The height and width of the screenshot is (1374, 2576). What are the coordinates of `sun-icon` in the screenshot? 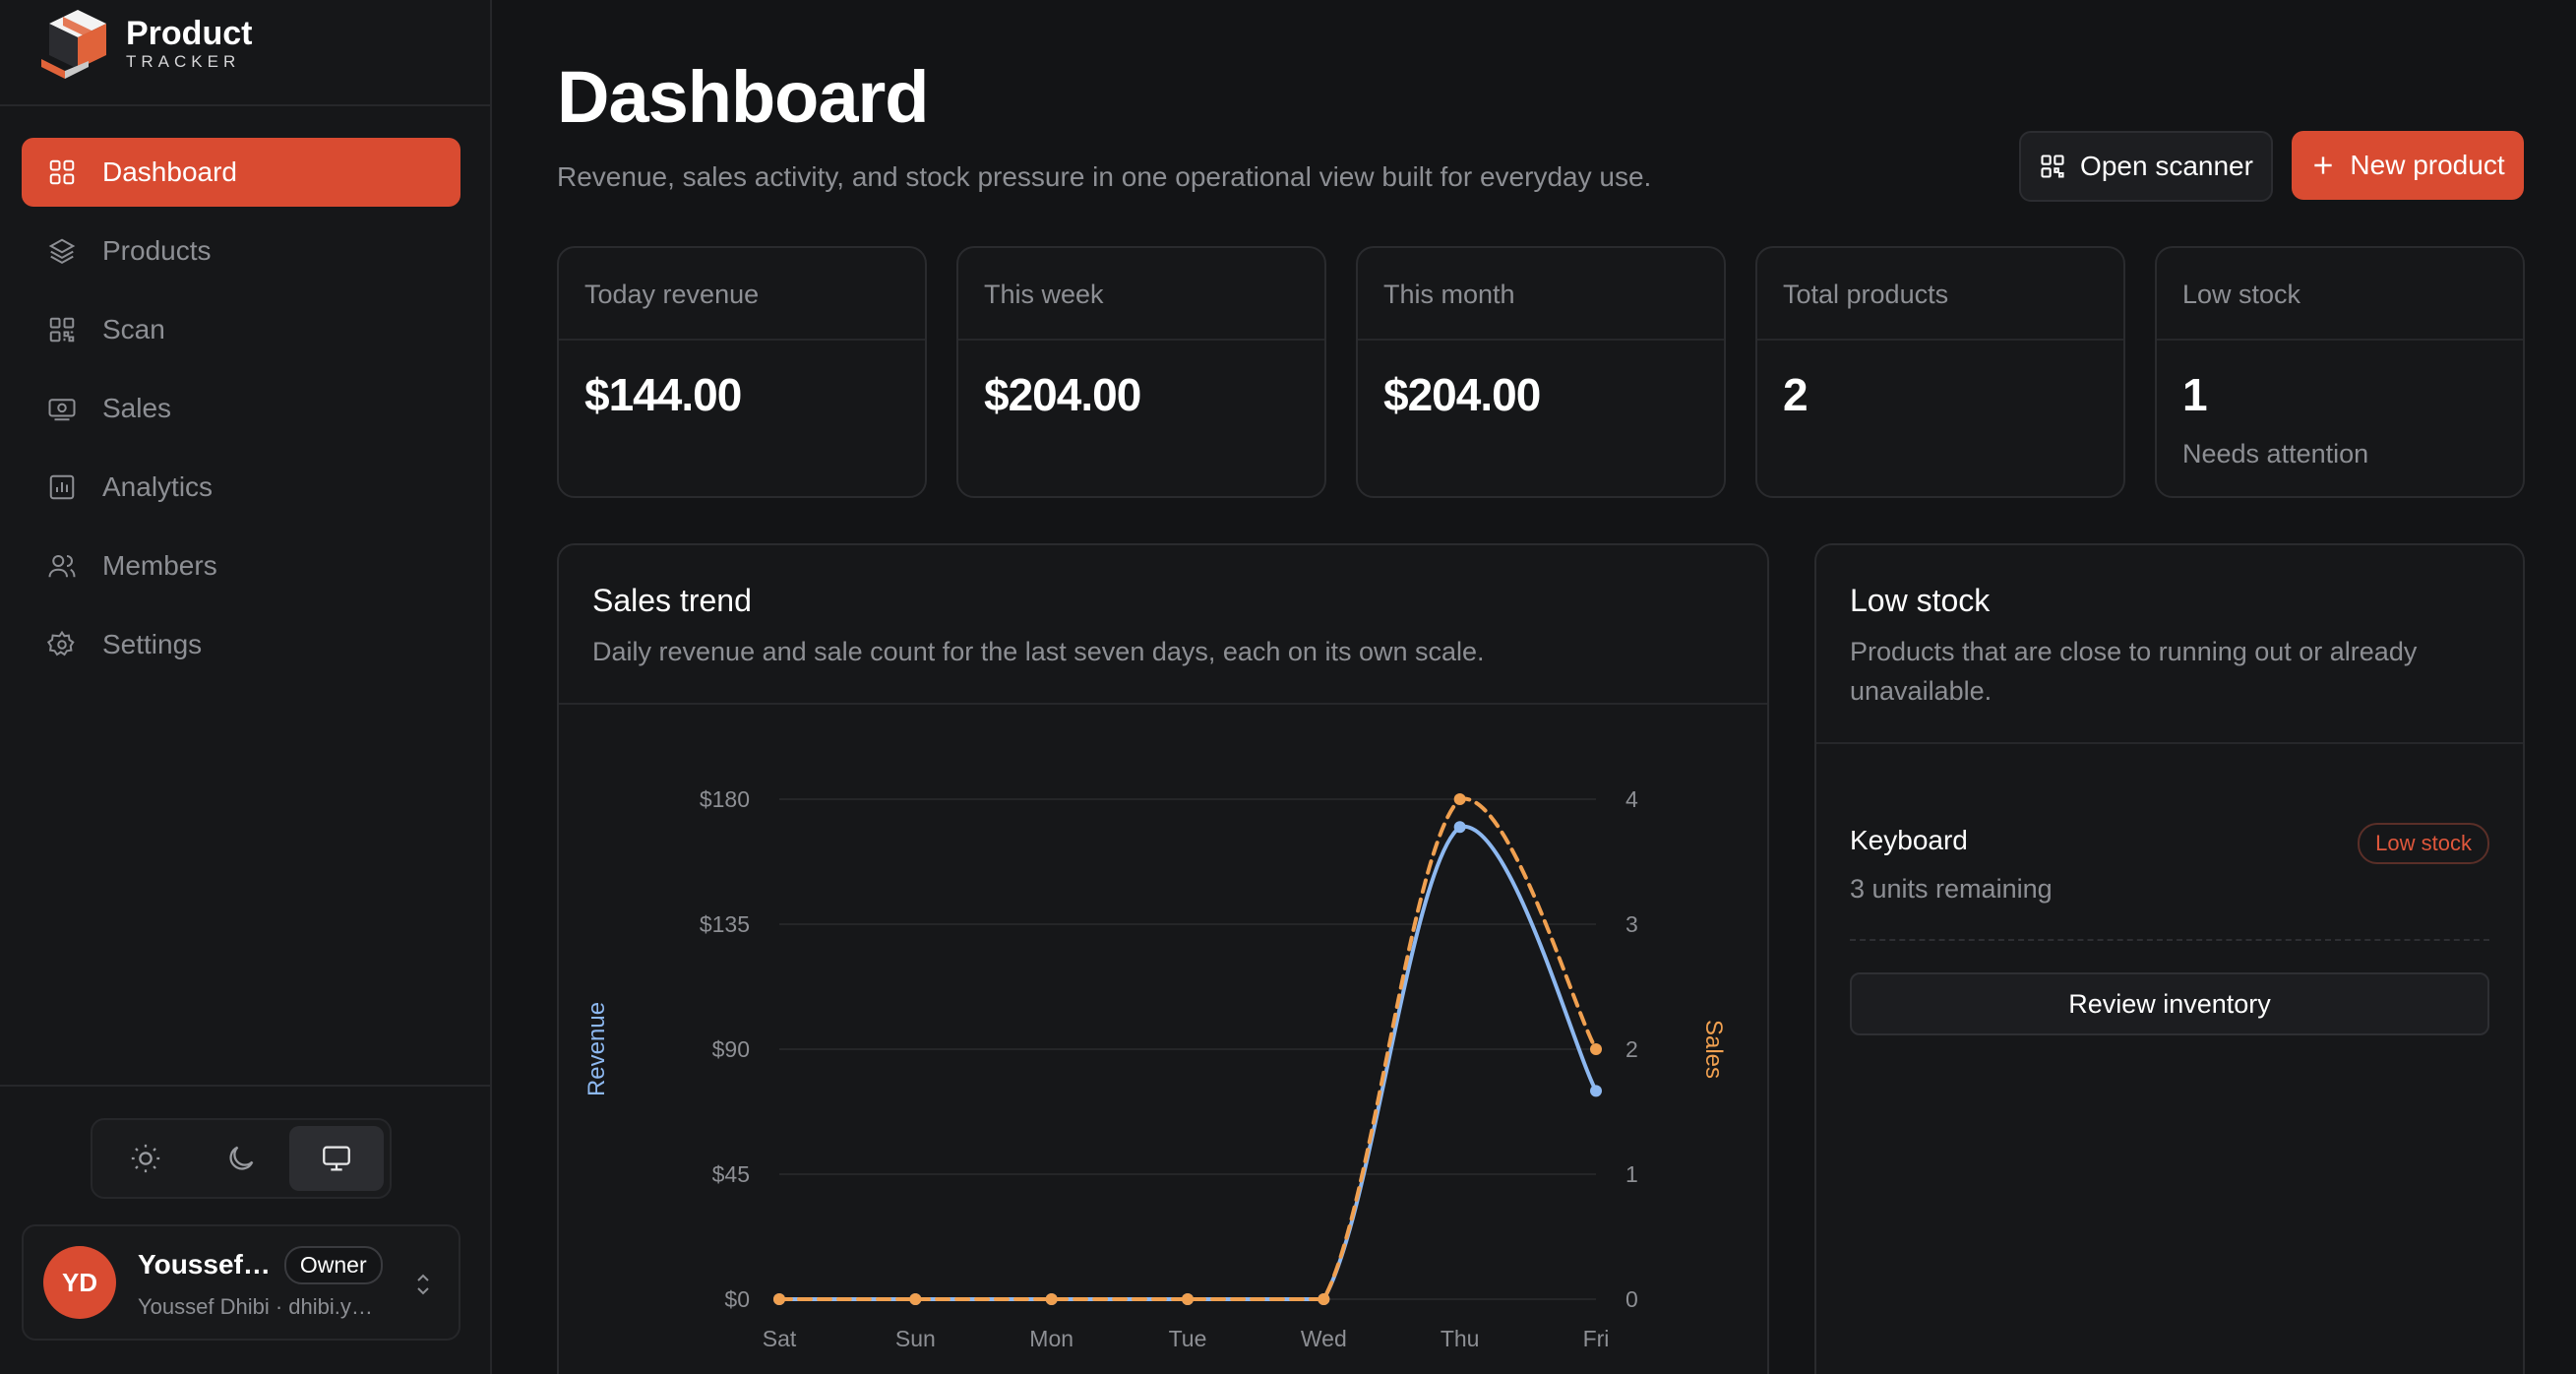 It's located at (146, 1158).